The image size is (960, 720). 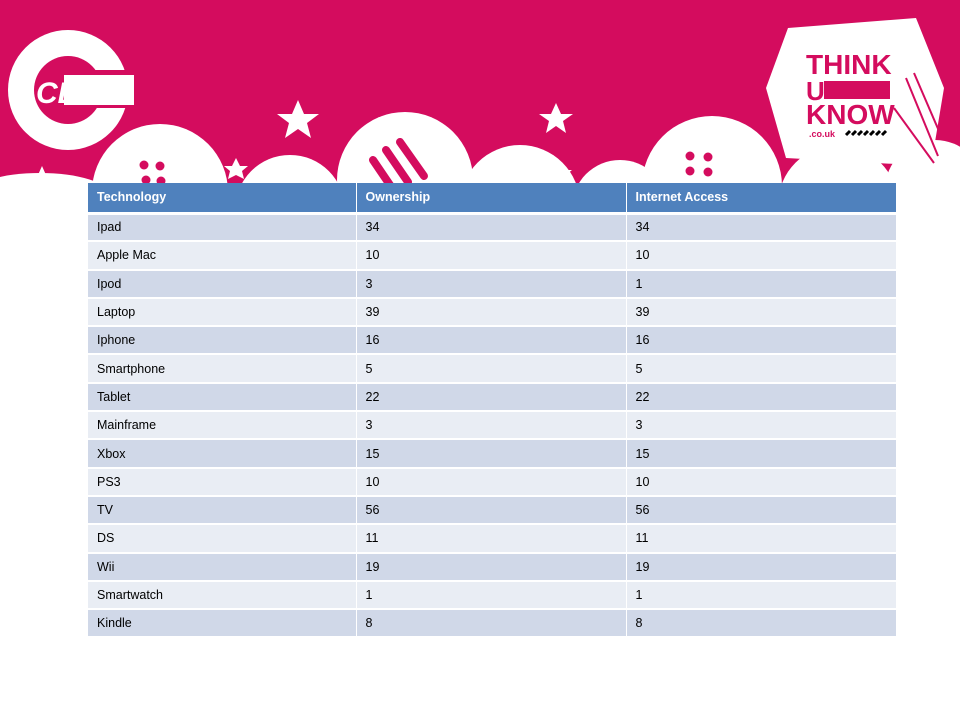 I want to click on thinkuknow-think-text: THINK, so click(x=849, y=64).